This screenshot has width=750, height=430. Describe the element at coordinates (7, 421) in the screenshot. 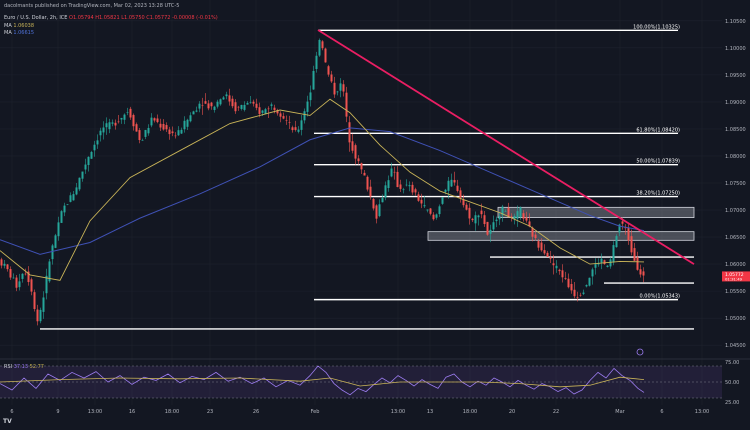

I see `tradingview-logo: TV` at that location.